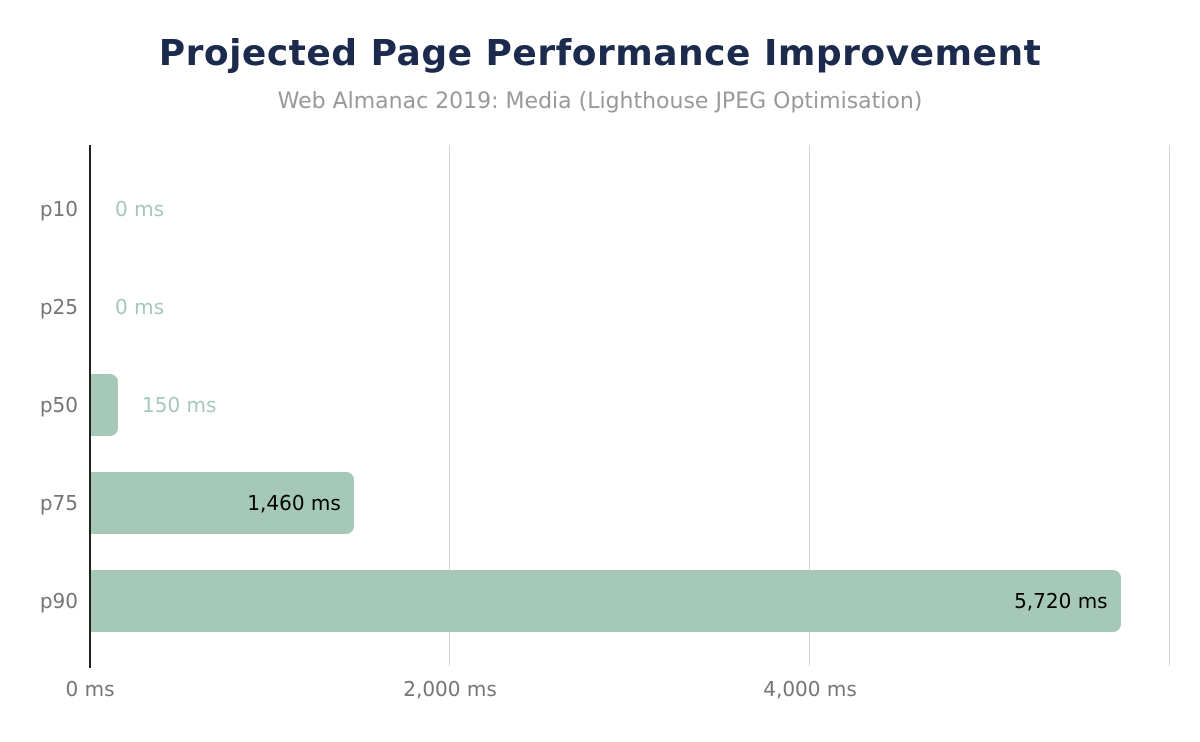 This screenshot has height=742, width=1200. I want to click on bar-p75: 1,460 ms, so click(222, 503).